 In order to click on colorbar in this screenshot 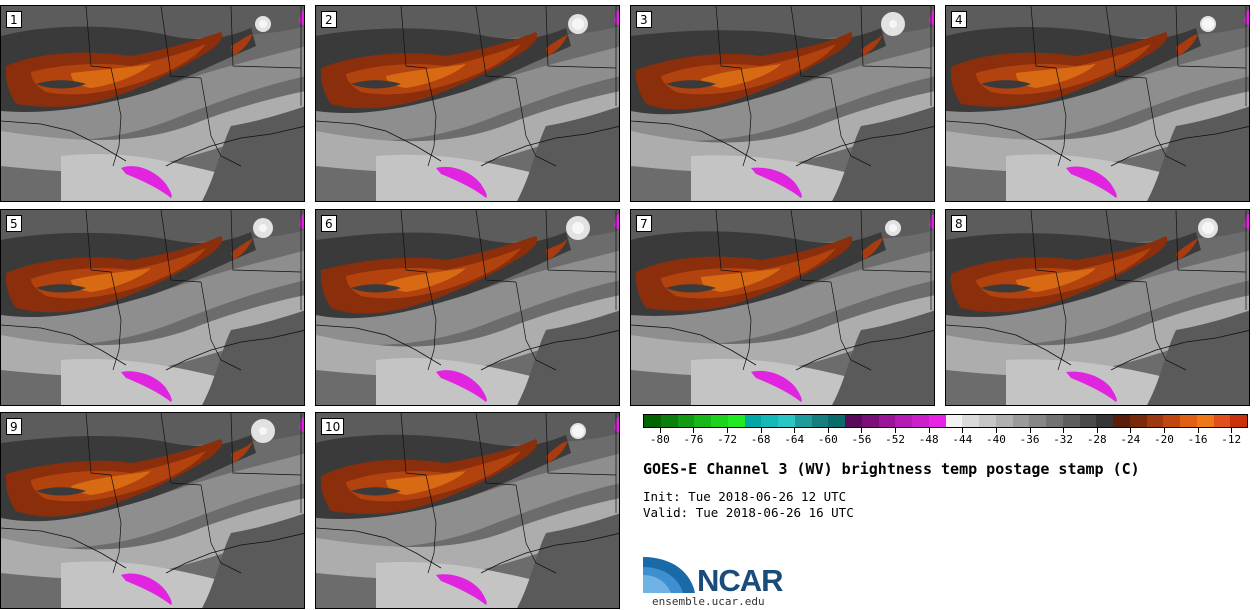, I will do `click(945, 421)`.